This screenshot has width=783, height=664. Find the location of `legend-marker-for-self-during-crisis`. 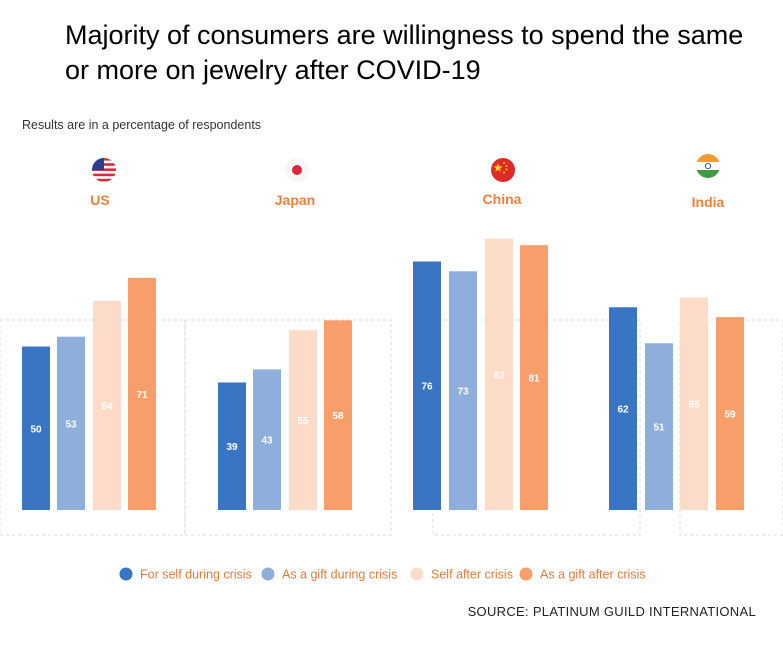

legend-marker-for-self-during-crisis is located at coordinates (126, 574).